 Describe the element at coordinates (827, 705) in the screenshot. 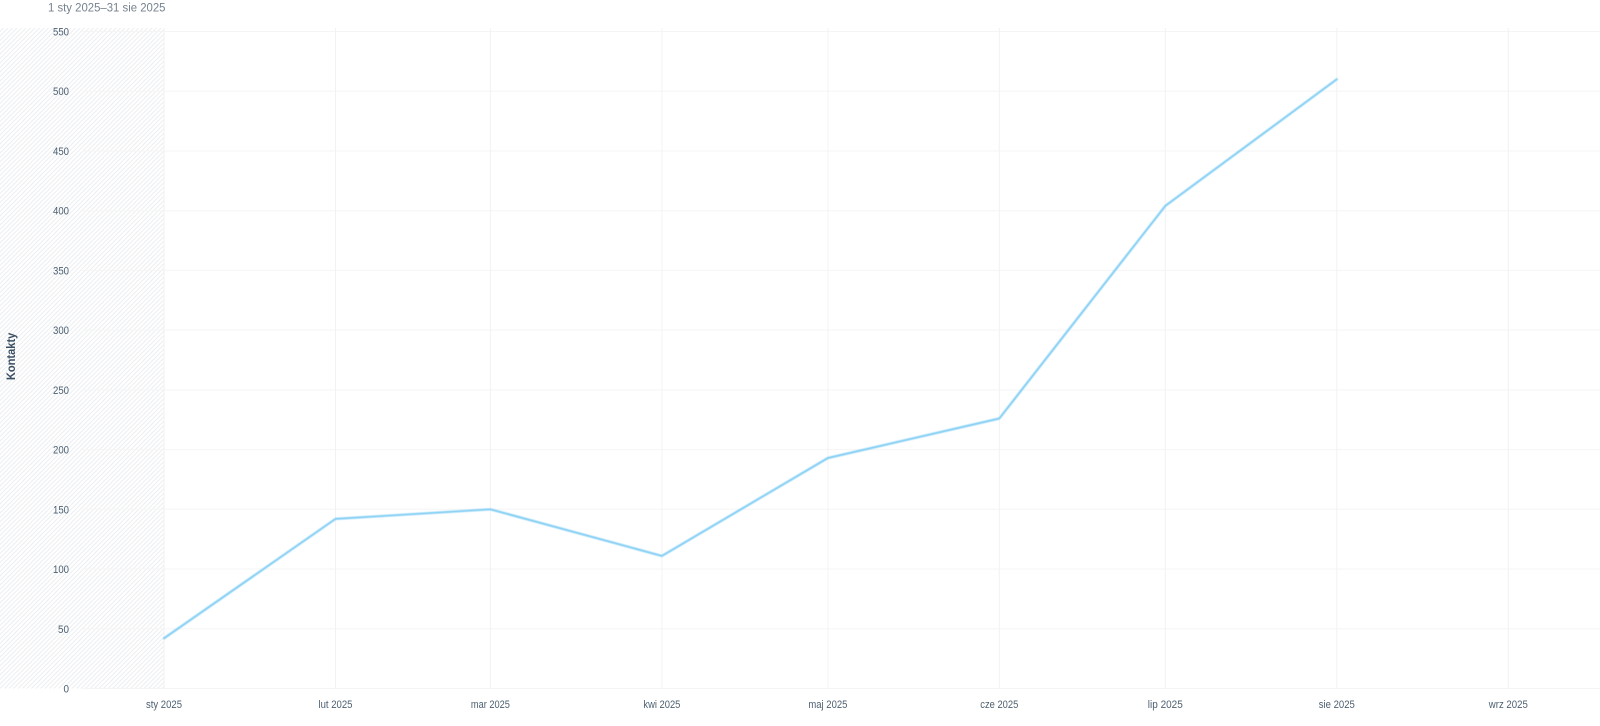

I see `svg-text: maj 2025` at that location.